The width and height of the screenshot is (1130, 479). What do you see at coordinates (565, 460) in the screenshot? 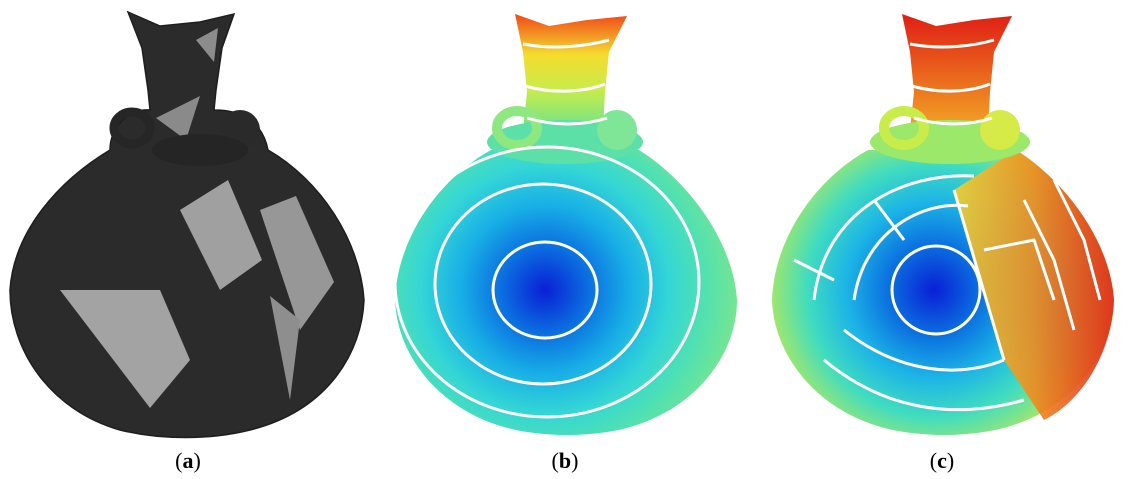
I see `caption-b: (b)` at bounding box center [565, 460].